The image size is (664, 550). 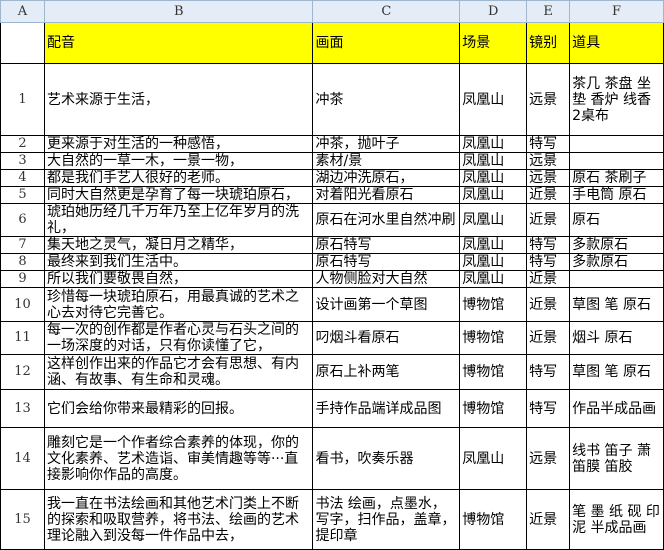 What do you see at coordinates (22, 458) in the screenshot?
I see `row-number: 14` at bounding box center [22, 458].